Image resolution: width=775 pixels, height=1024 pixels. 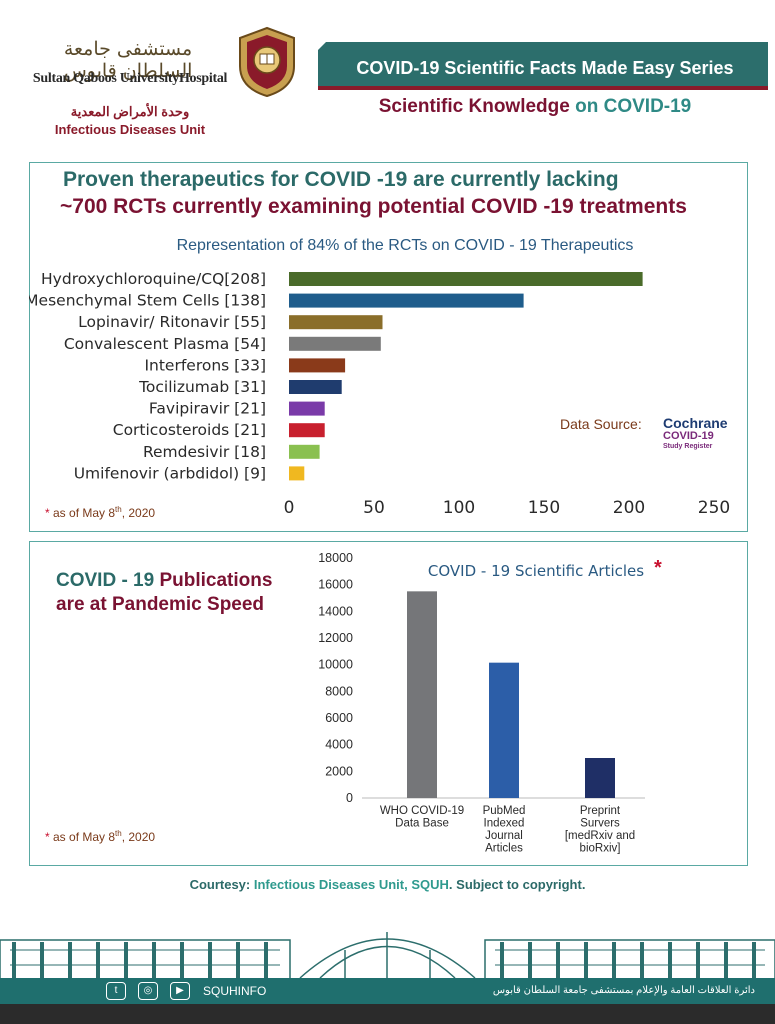 I want to click on category-label-2: Lopinavir/ Ritonavir [55], so click(x=172, y=322).